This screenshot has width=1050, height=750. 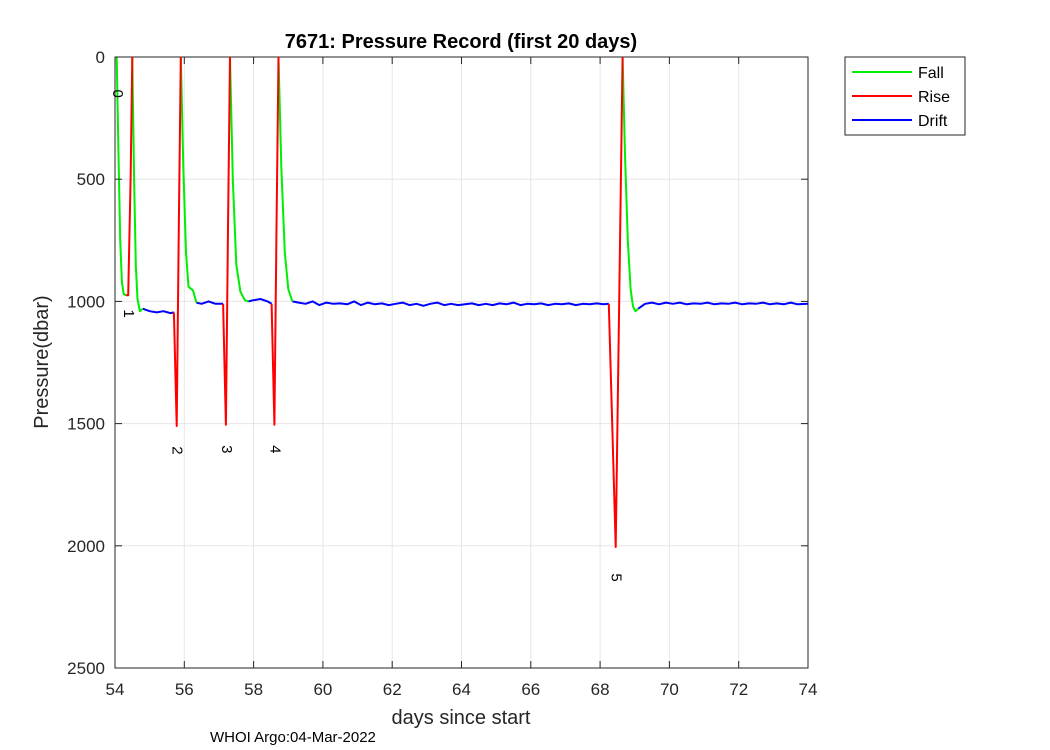 What do you see at coordinates (461, 42) in the screenshot?
I see `chart-title: 7671: Pressure Record (first 20 days)` at bounding box center [461, 42].